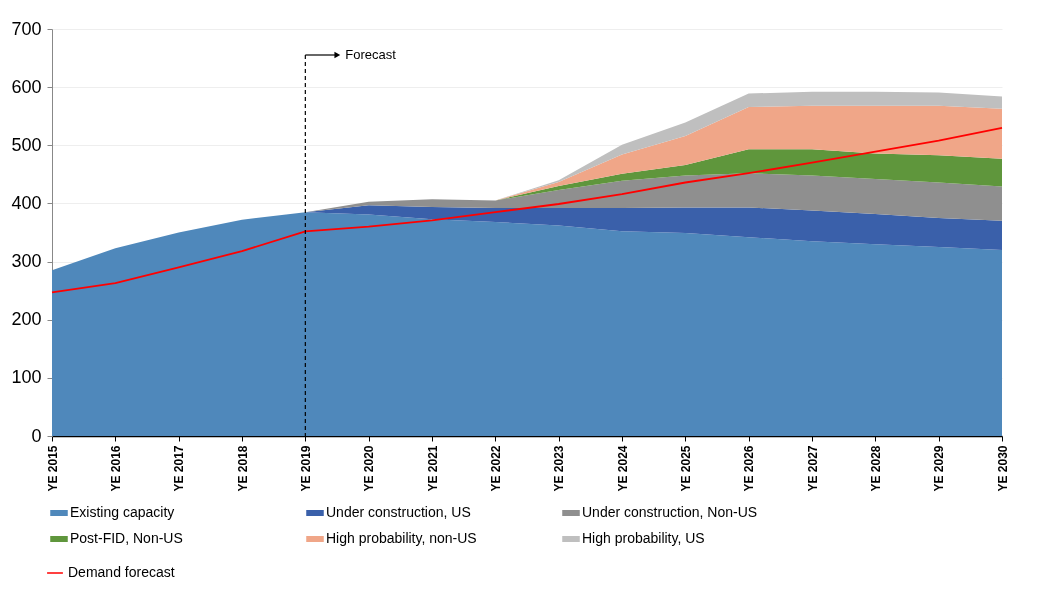 The width and height of the screenshot is (1045, 614). What do you see at coordinates (305, 468) in the screenshot?
I see `x-tick-label: YE 2019` at bounding box center [305, 468].